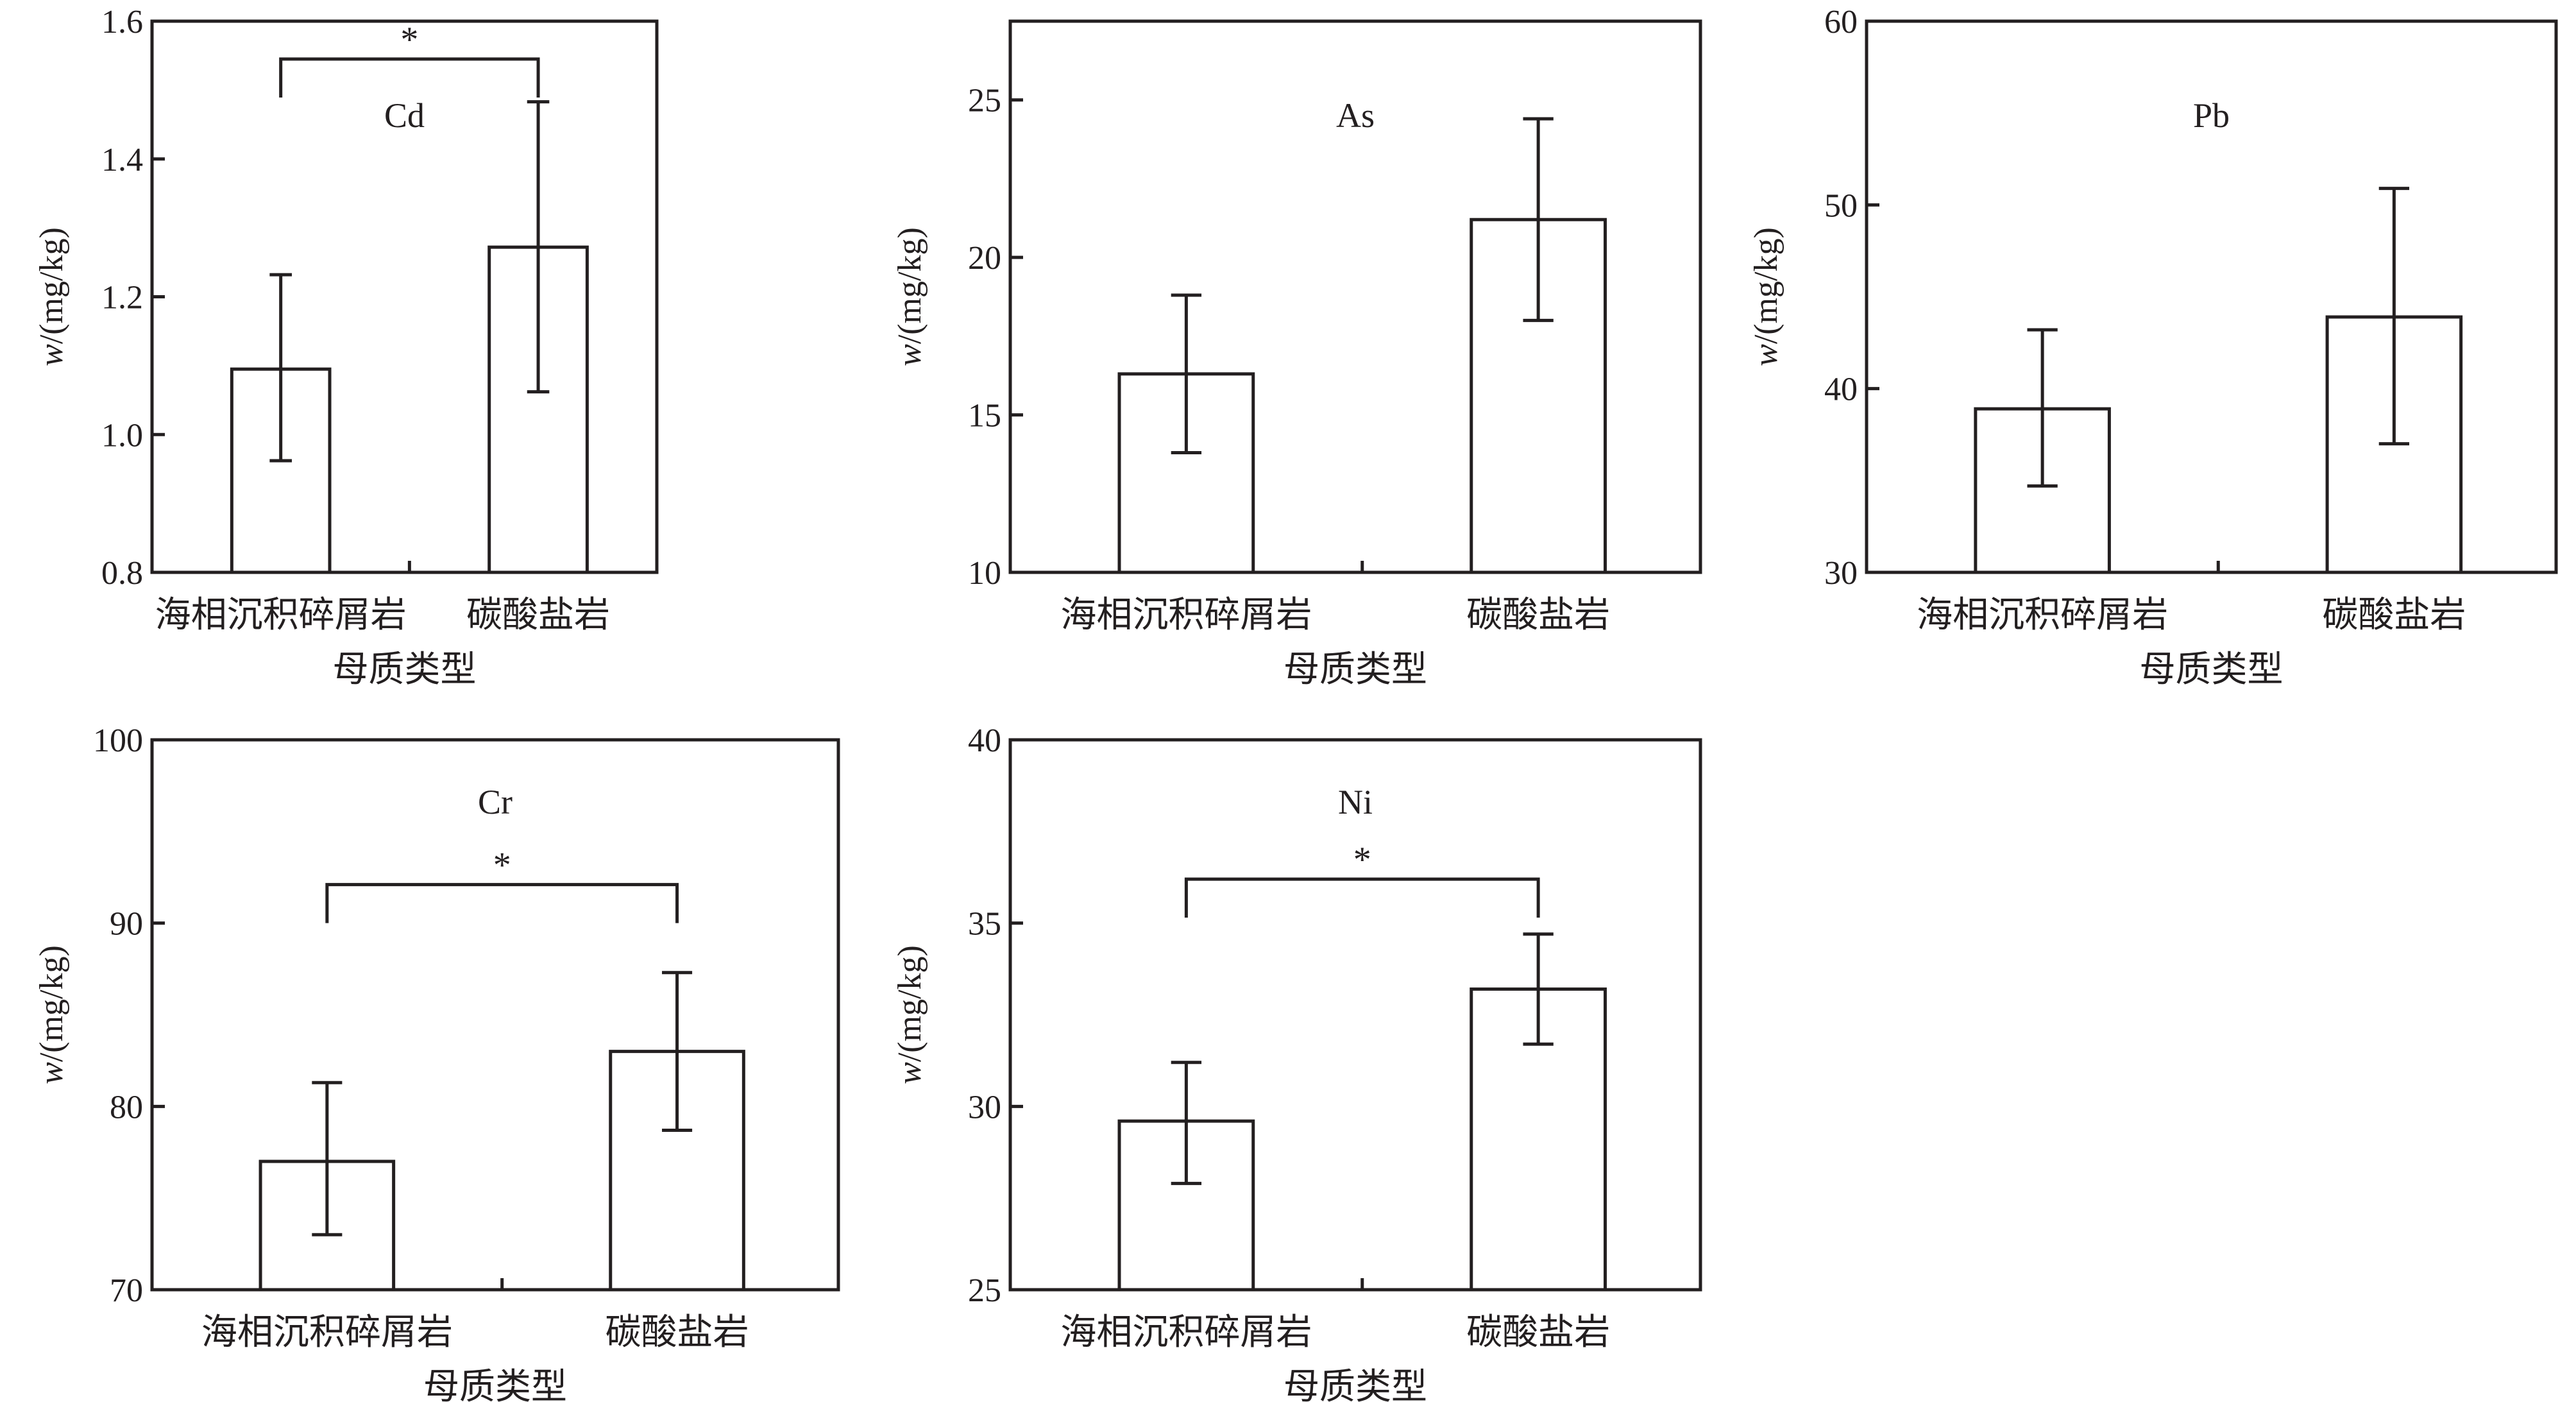 Image resolution: width=2576 pixels, height=1402 pixels. I want to click on y-tick-label: 0.8, so click(122, 573).